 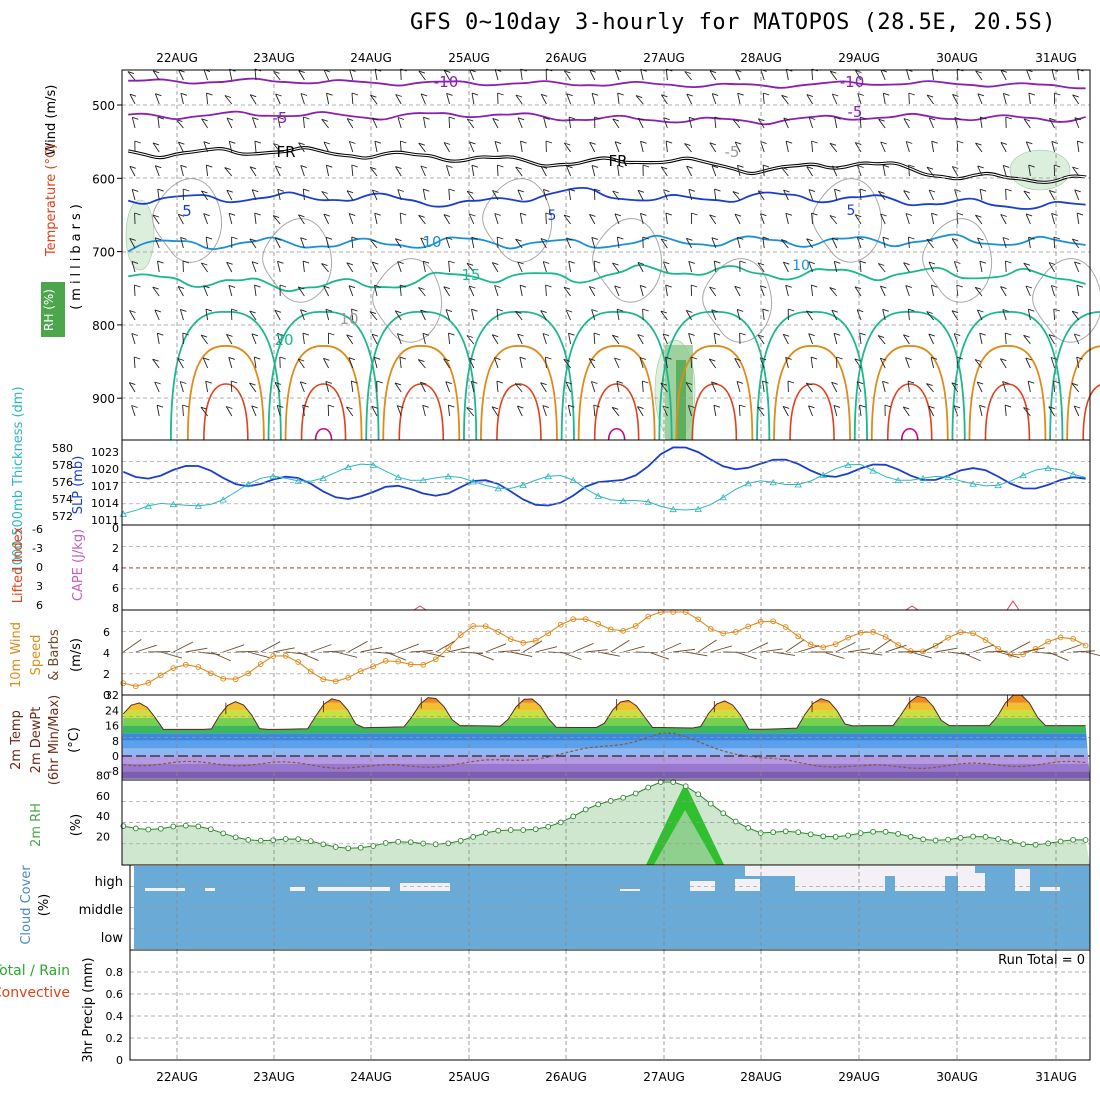 What do you see at coordinates (616, 434) in the screenshot?
I see `isotherm-35-loop` at bounding box center [616, 434].